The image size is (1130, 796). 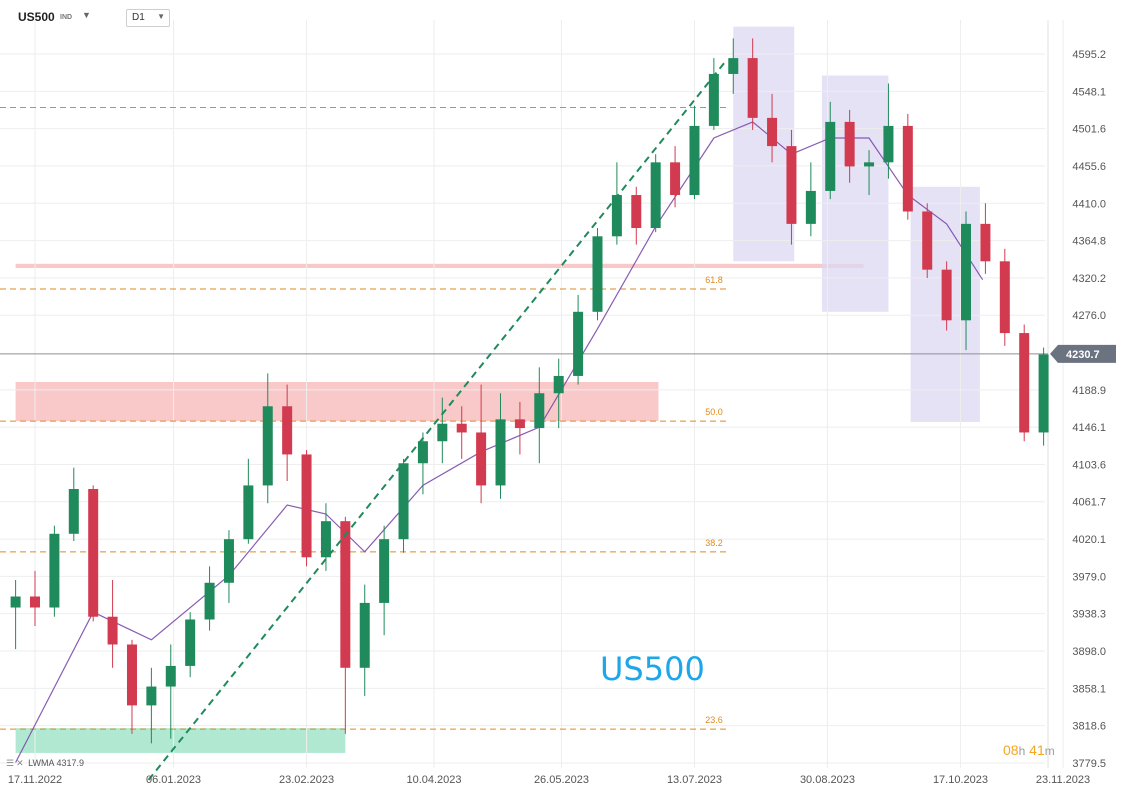 What do you see at coordinates (1089, 204) in the screenshot?
I see `y-tick-label: 4410.0` at bounding box center [1089, 204].